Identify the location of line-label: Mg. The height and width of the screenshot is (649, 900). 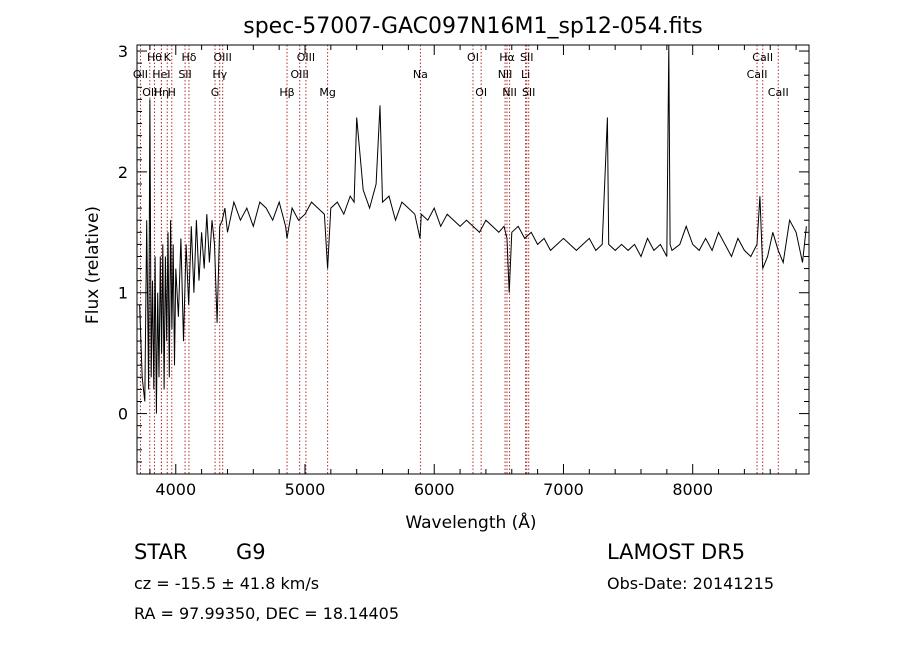
(327, 92).